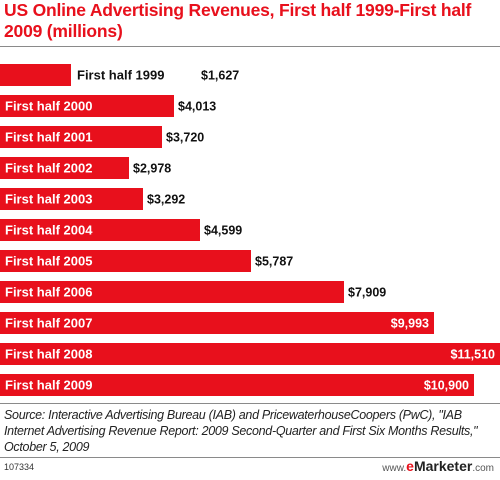  Describe the element at coordinates (48, 385) in the screenshot. I see `category-label-10: First half 2009` at that location.